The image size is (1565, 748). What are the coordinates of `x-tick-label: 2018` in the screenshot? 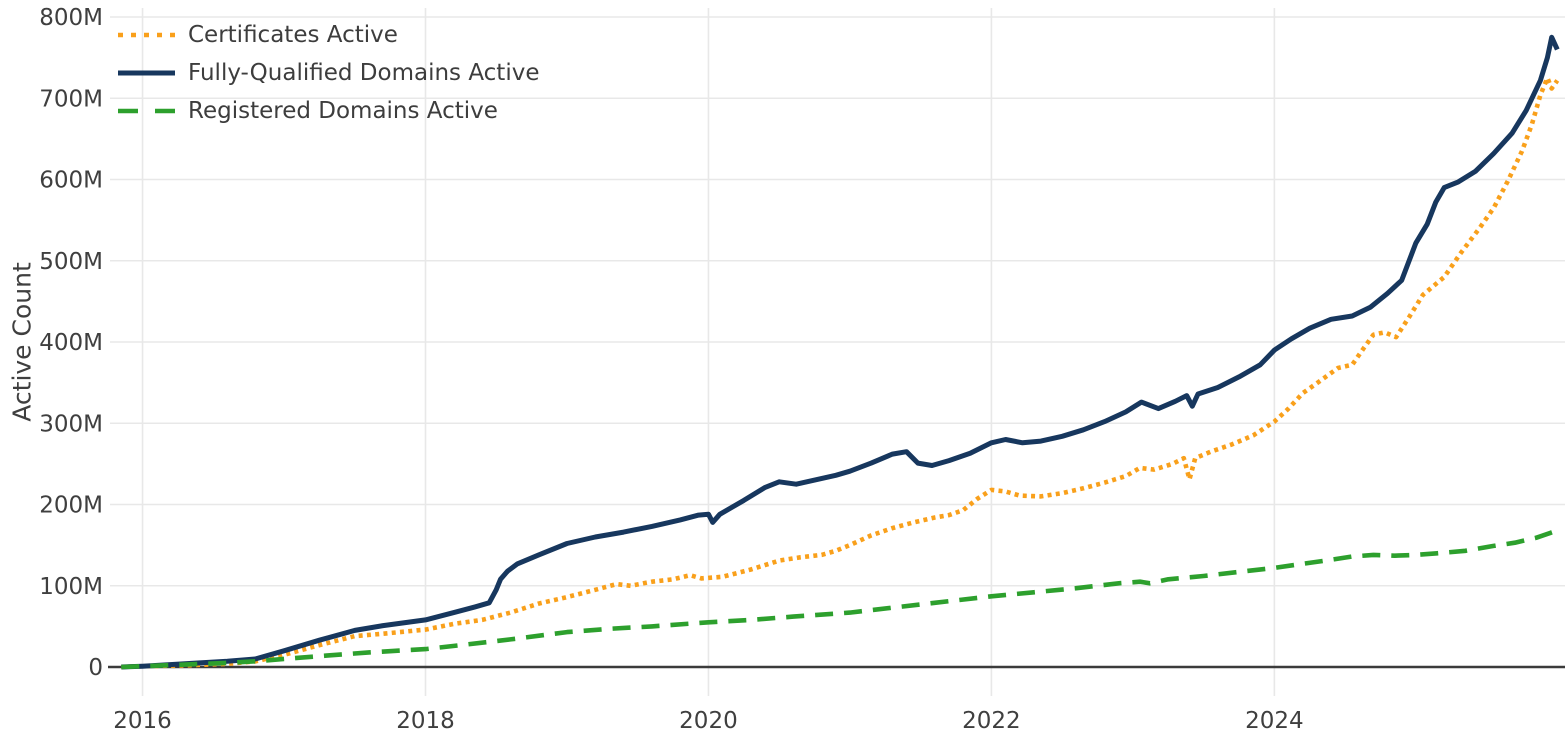 It's located at (425, 721).